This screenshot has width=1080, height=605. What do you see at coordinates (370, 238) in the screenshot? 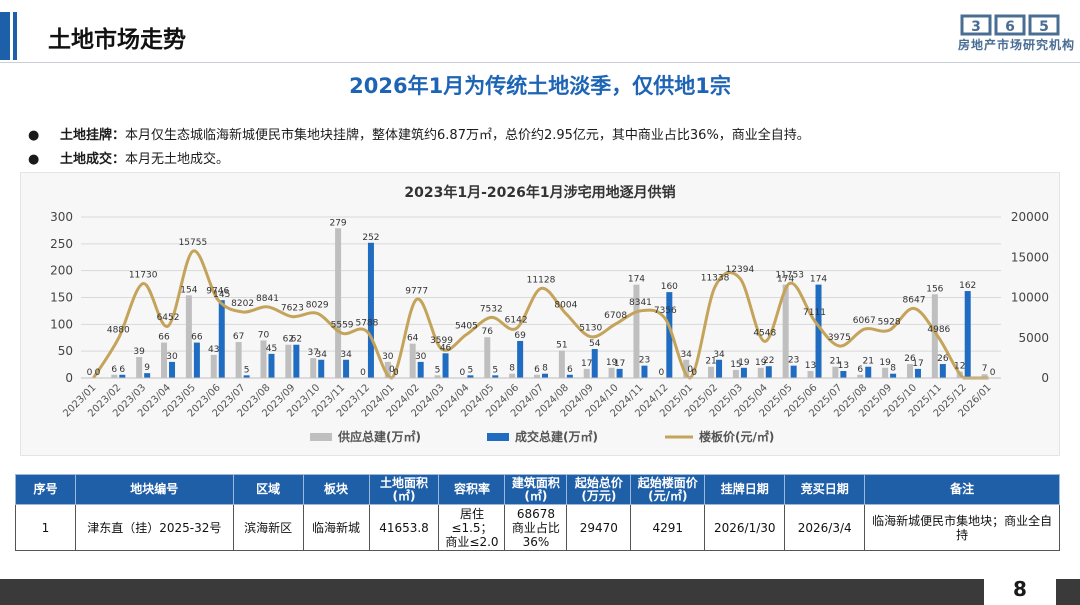
I see `label-deal: 252` at bounding box center [370, 238].